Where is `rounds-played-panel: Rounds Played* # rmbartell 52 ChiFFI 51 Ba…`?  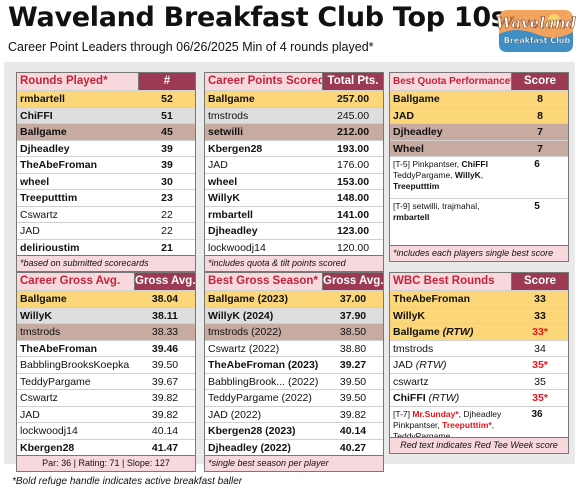
rounds-played-panel: Rounds Played* # rmbartell 52 ChiFFI 51 Ba… is located at coordinates (106, 172).